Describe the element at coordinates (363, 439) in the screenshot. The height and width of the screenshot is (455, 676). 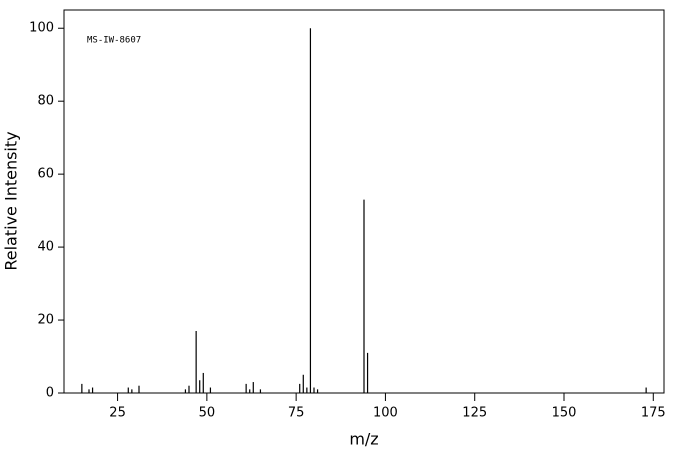
I see `x-axis-label: m/z` at that location.